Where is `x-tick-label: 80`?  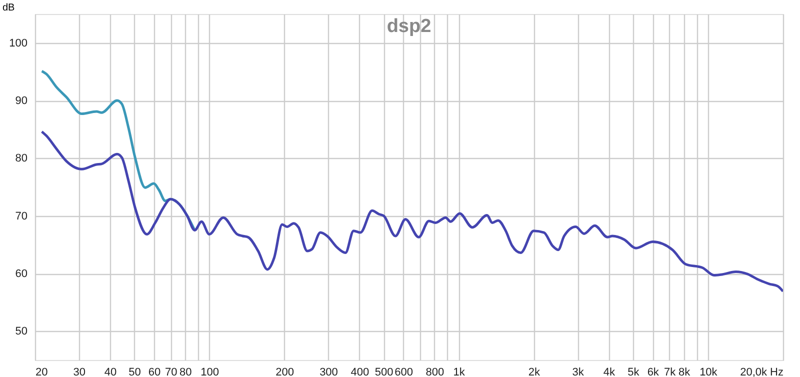 x-tick-label: 80 is located at coordinates (185, 371).